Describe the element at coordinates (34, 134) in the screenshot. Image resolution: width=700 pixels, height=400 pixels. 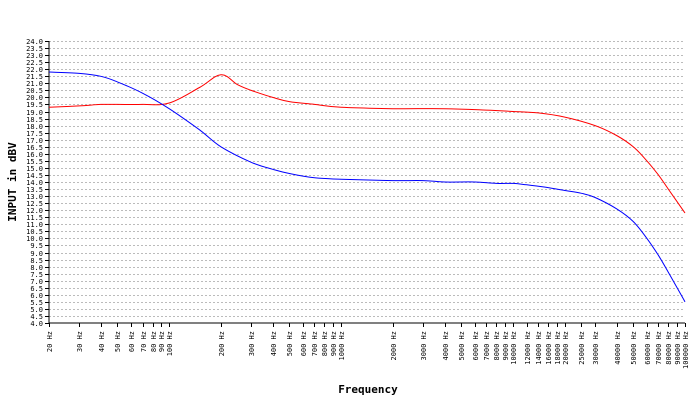
I see `y-tick-label: 17.5` at that location.